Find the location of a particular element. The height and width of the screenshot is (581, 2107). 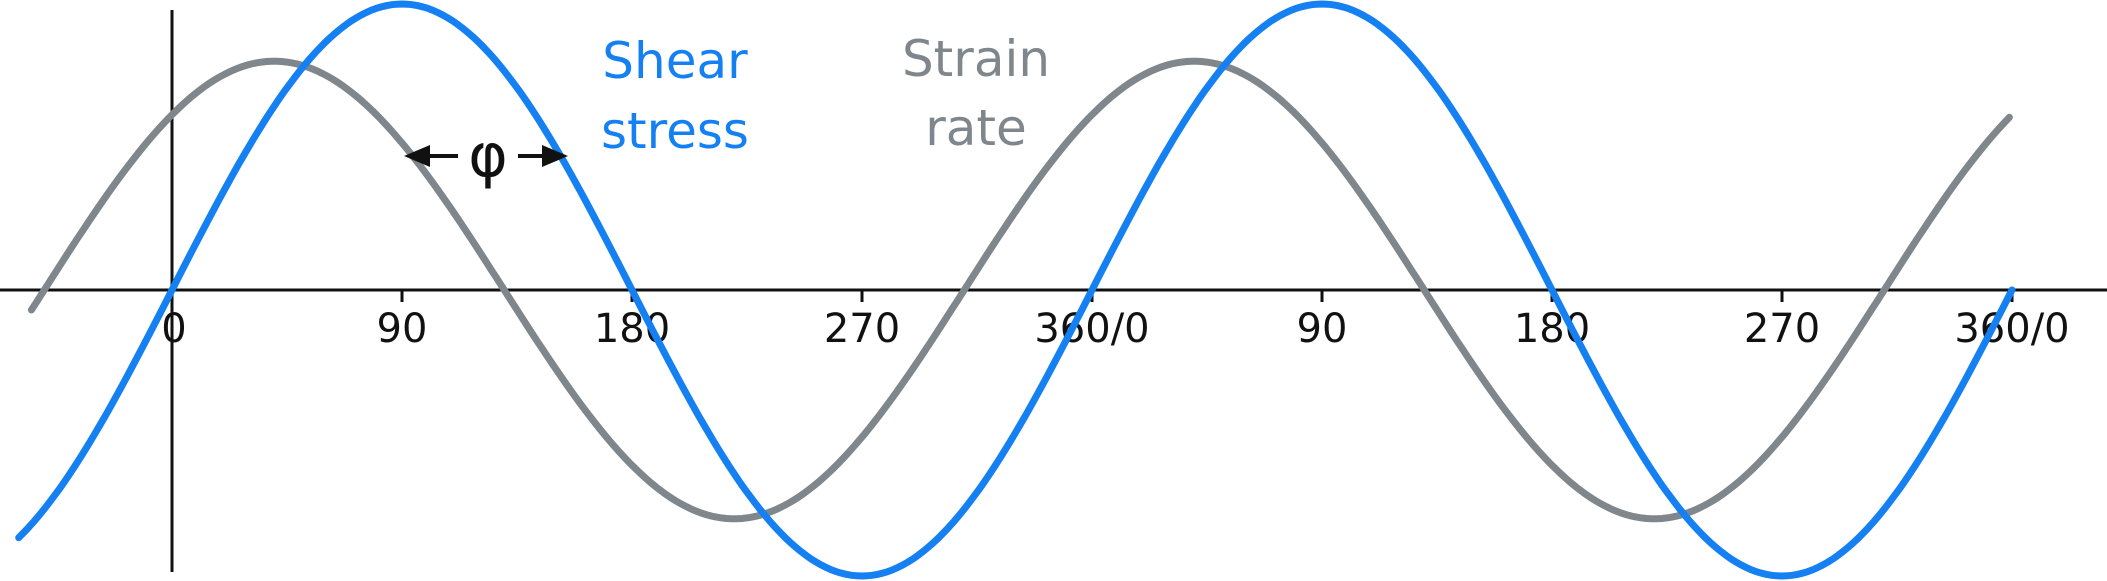

shear-stress-label: Shear stress is located at coordinates (675, 96).